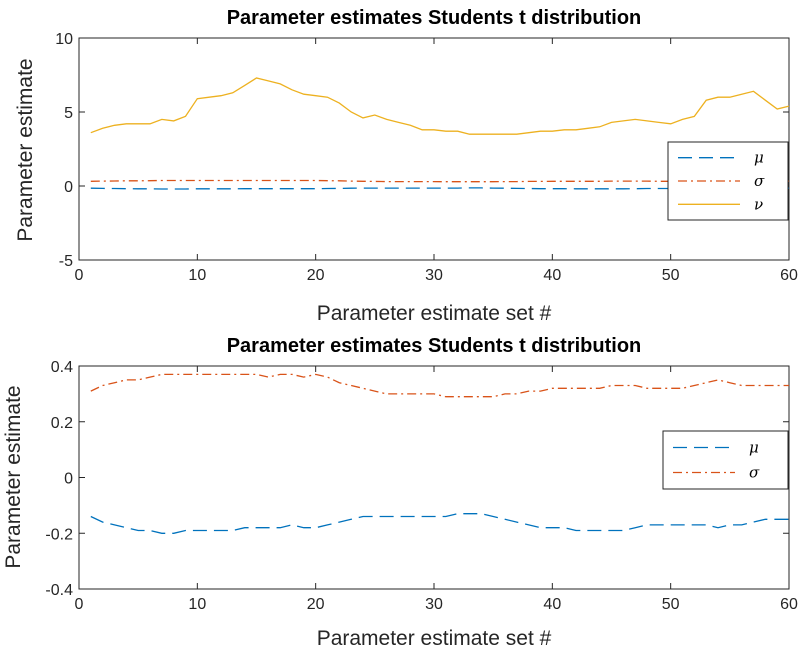 The image size is (806, 656). What do you see at coordinates (62, 423) in the screenshot?
I see `y-tick-label: 0.2` at bounding box center [62, 423].